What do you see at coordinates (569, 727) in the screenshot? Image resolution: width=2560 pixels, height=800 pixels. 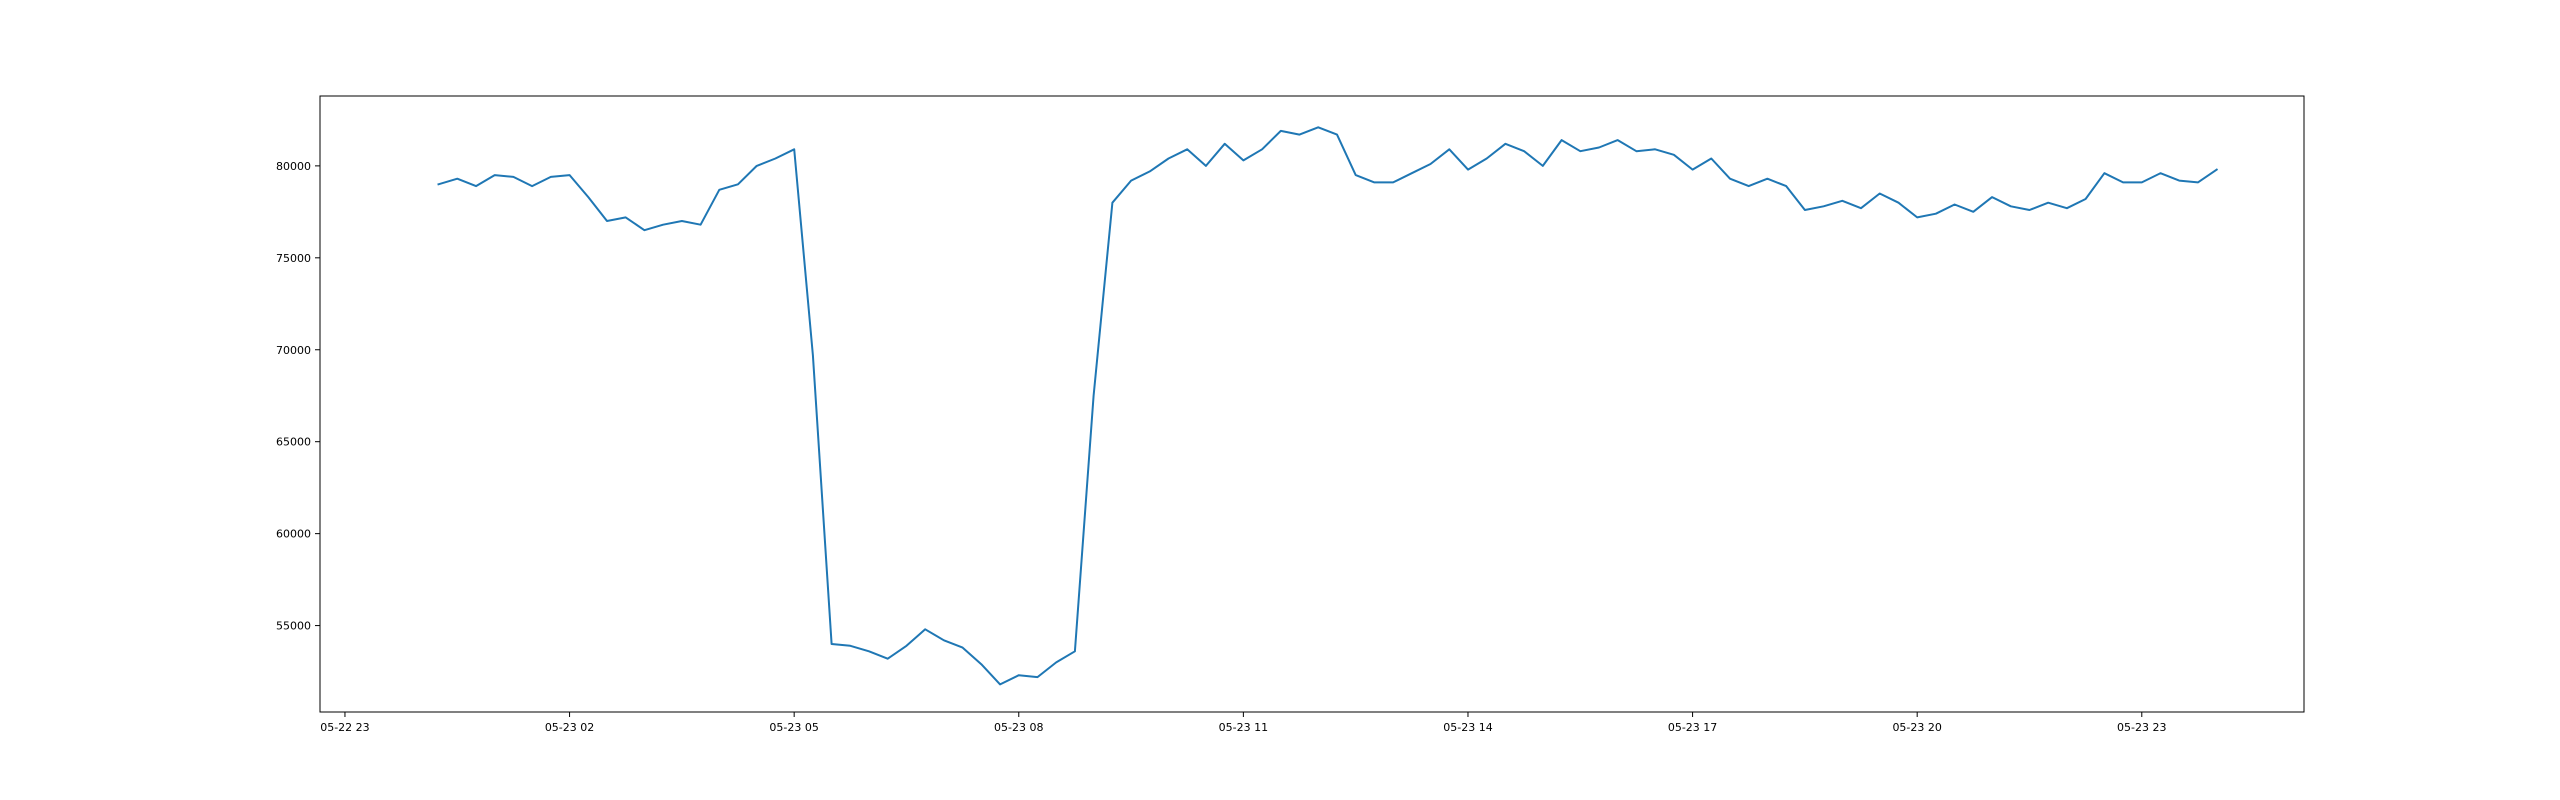 I see `x-tick-label: 05-23 02` at bounding box center [569, 727].